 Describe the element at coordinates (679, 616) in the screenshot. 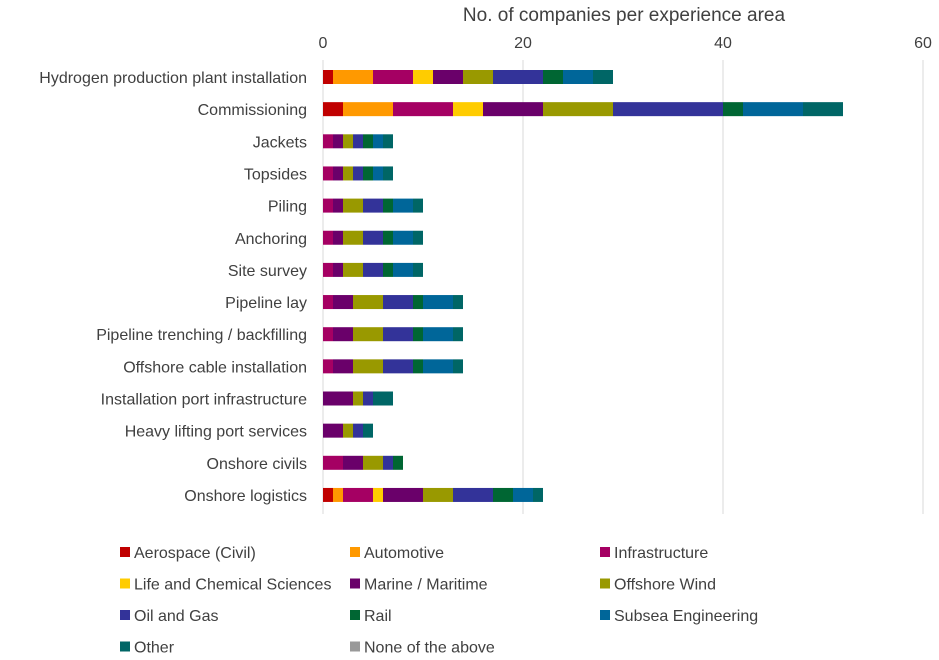

I see `legend-item: Subsea Engineering` at that location.